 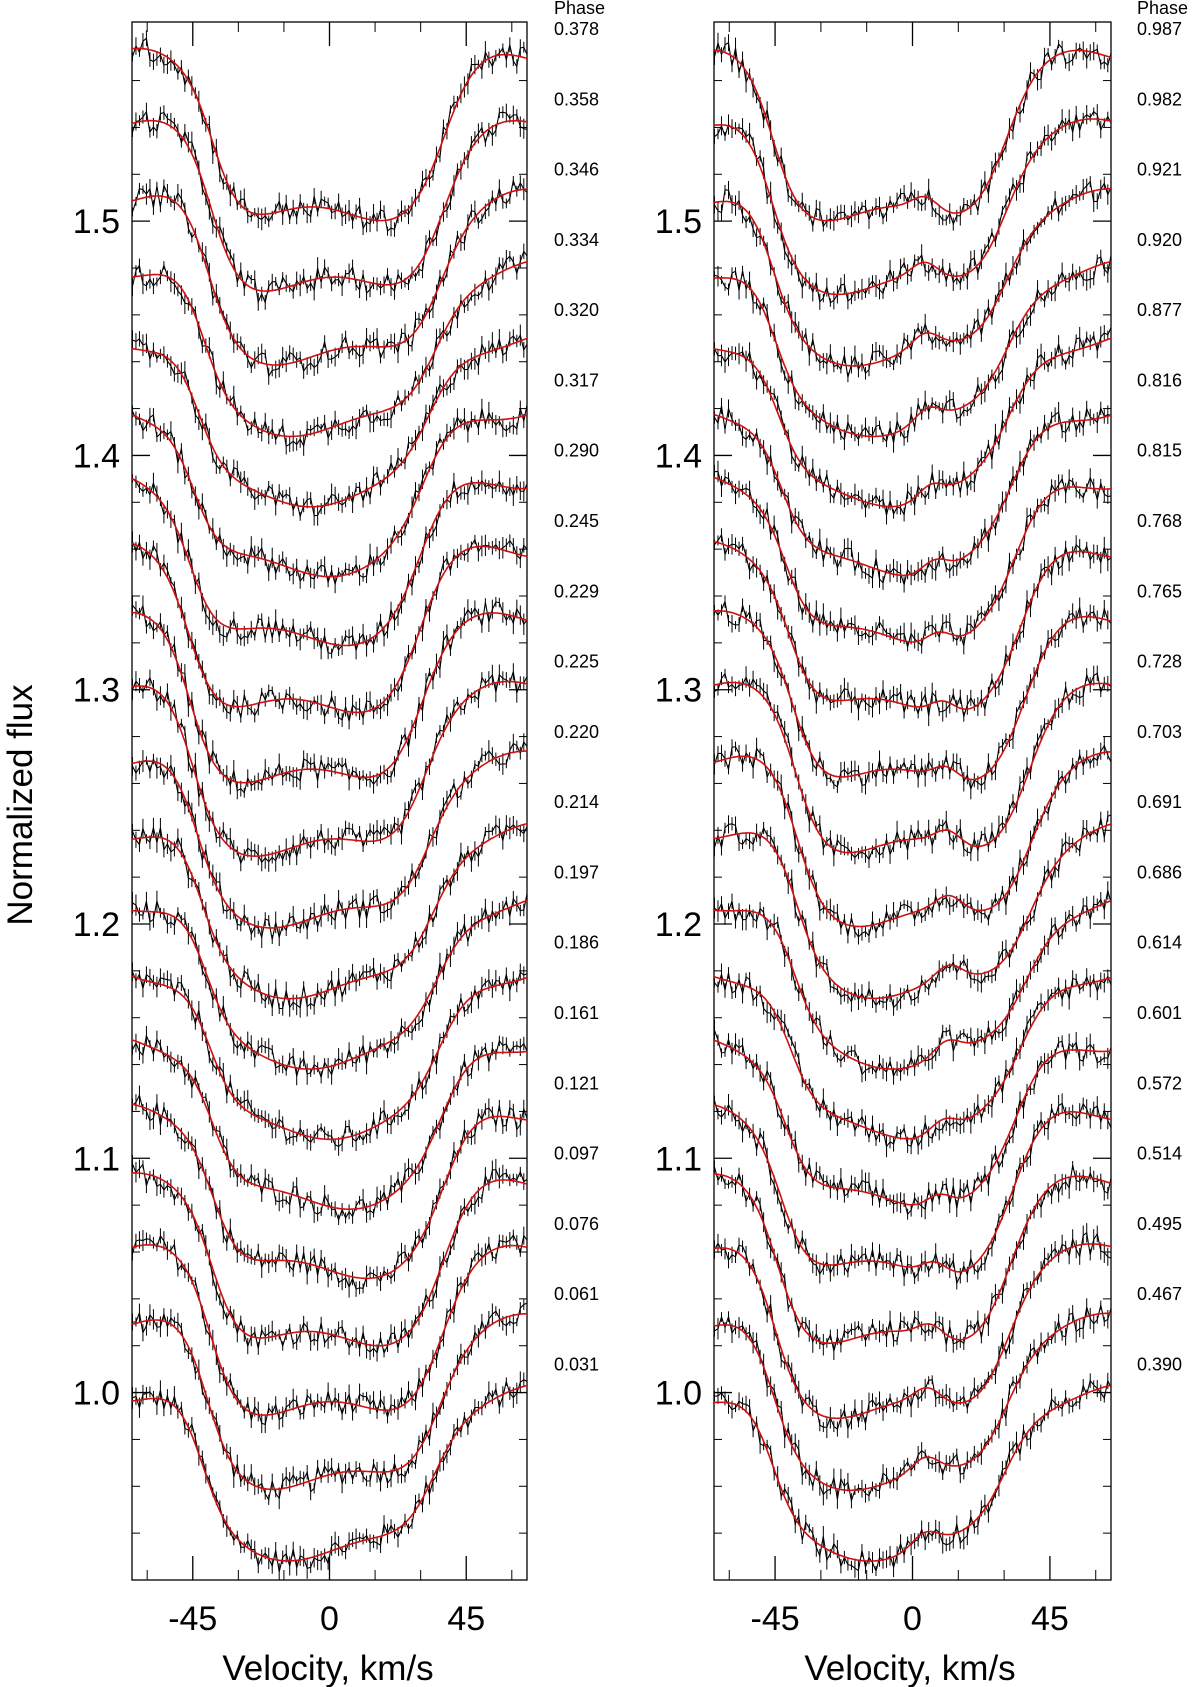 I want to click on x-tick-label: 0, so click(x=912, y=1619).